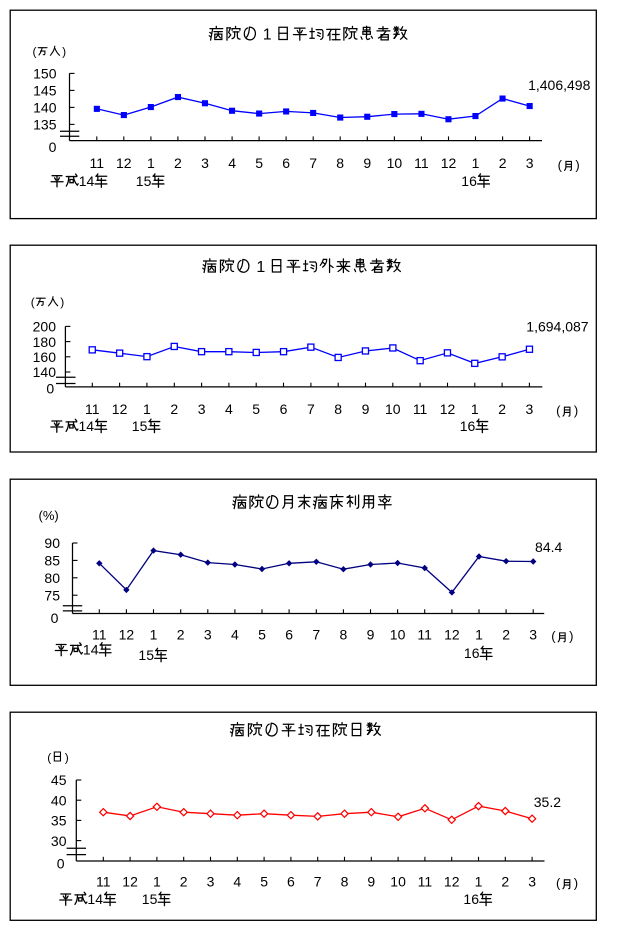 The height and width of the screenshot is (933, 641). Describe the element at coordinates (59, 821) in the screenshot. I see `svg-text: 35` at that location.